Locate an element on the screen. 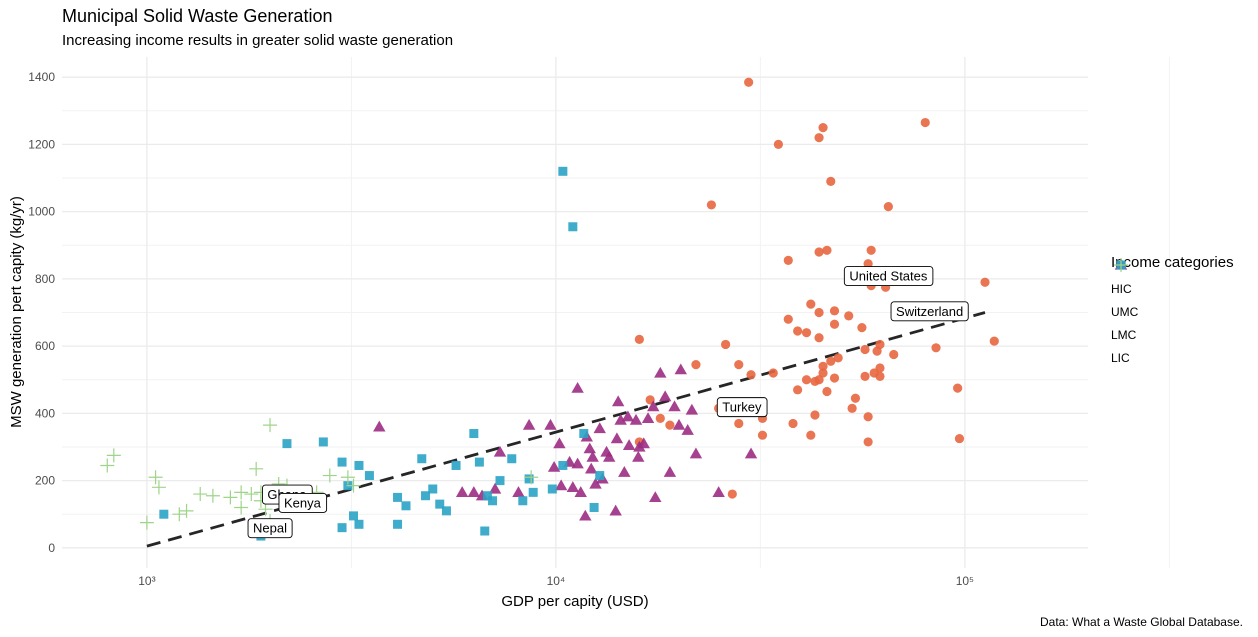 This screenshot has width=1258, height=637. y-tick-label: 200 is located at coordinates (45, 481).